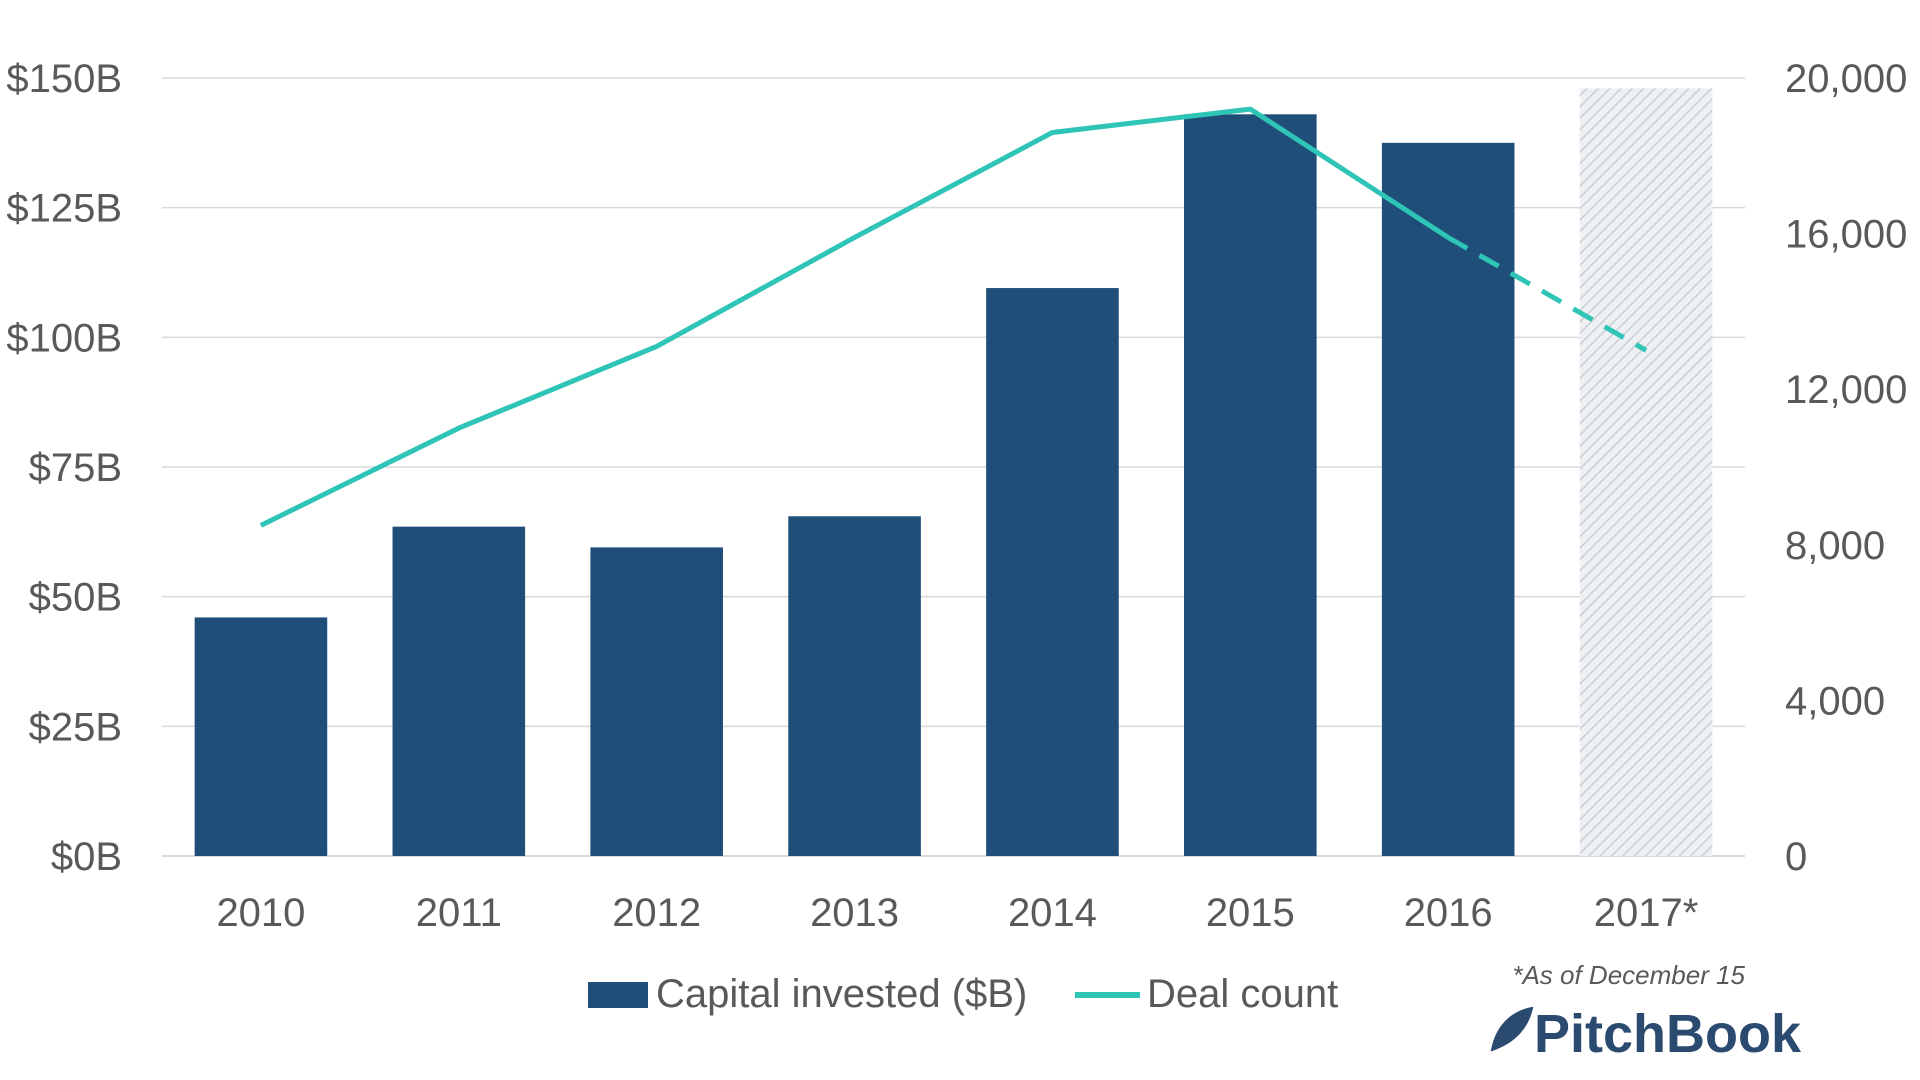 The width and height of the screenshot is (1920, 1080). What do you see at coordinates (1512, 1029) in the screenshot?
I see `pitchbook-leaf-icon` at bounding box center [1512, 1029].